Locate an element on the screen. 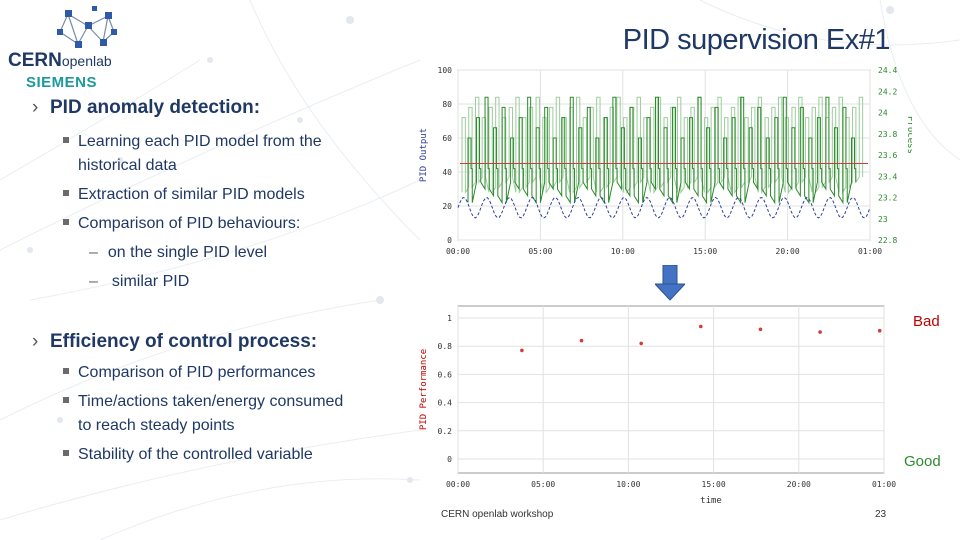  y2-tick-label: 24.4 is located at coordinates (887, 70).